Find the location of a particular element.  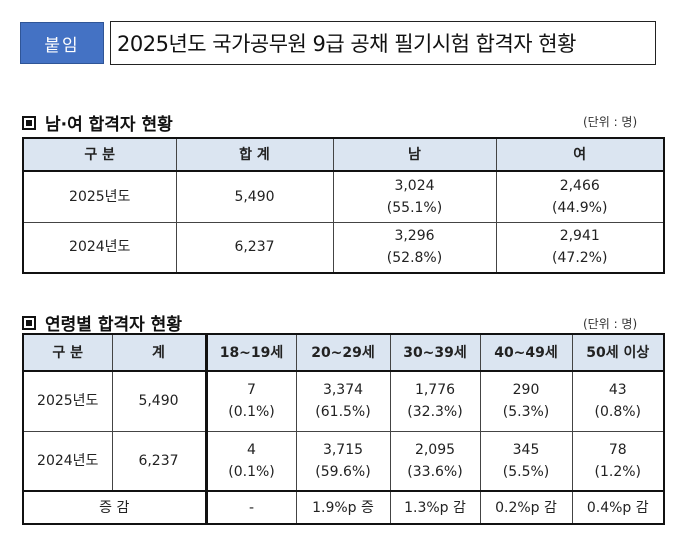

attachment-badge: 붙임 is located at coordinates (62, 43).